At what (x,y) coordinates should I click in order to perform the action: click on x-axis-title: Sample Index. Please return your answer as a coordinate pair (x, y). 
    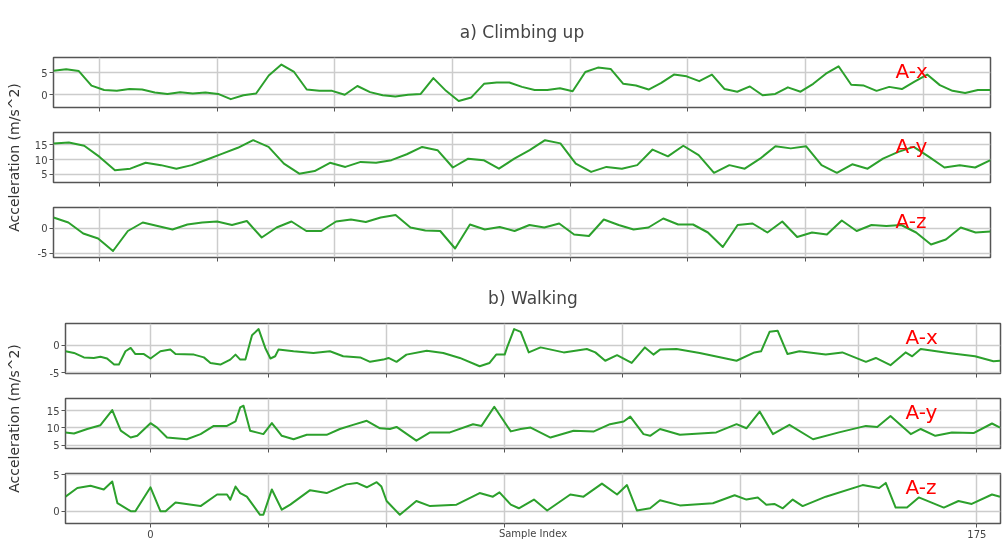
    Looking at the image, I should click on (533, 533).